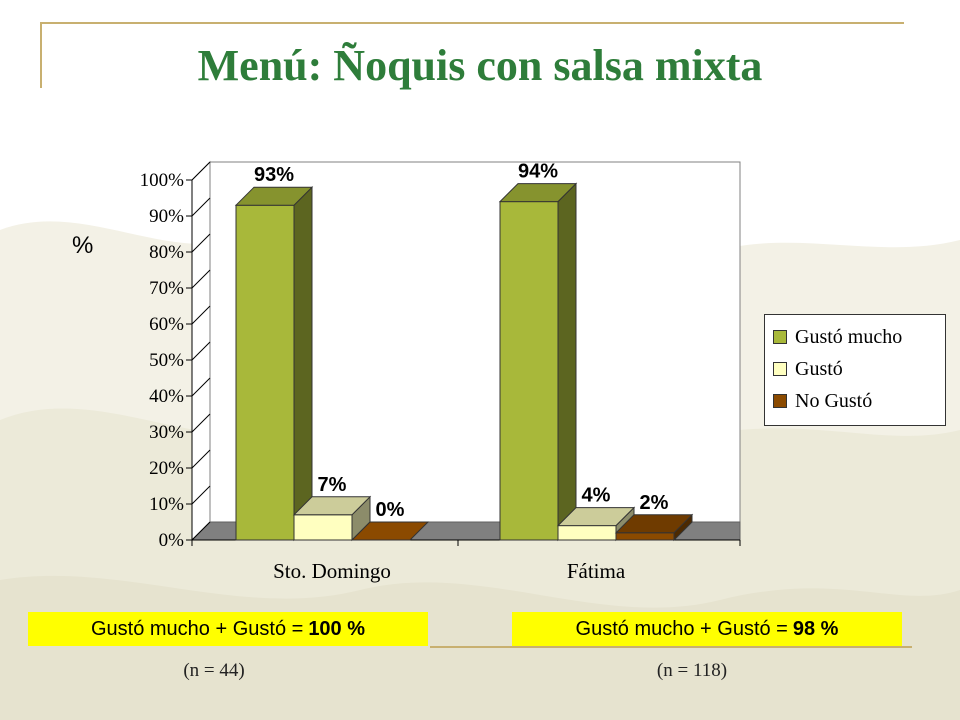  What do you see at coordinates (274, 175) in the screenshot?
I see `bar-data-label: 93%` at bounding box center [274, 175].